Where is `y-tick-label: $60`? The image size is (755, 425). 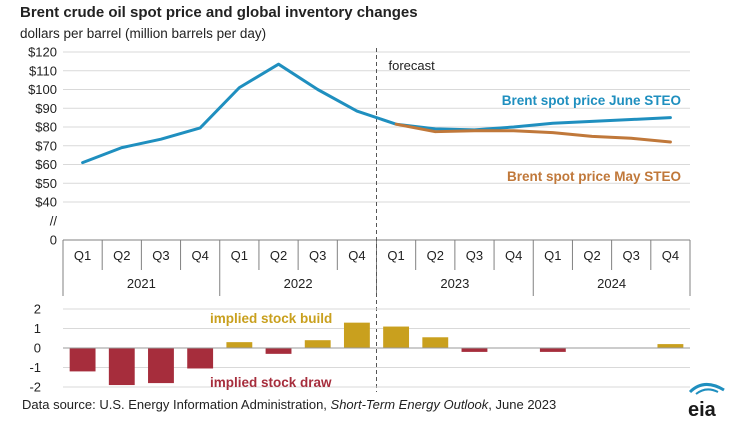 y-tick-label: $60 is located at coordinates (46, 164).